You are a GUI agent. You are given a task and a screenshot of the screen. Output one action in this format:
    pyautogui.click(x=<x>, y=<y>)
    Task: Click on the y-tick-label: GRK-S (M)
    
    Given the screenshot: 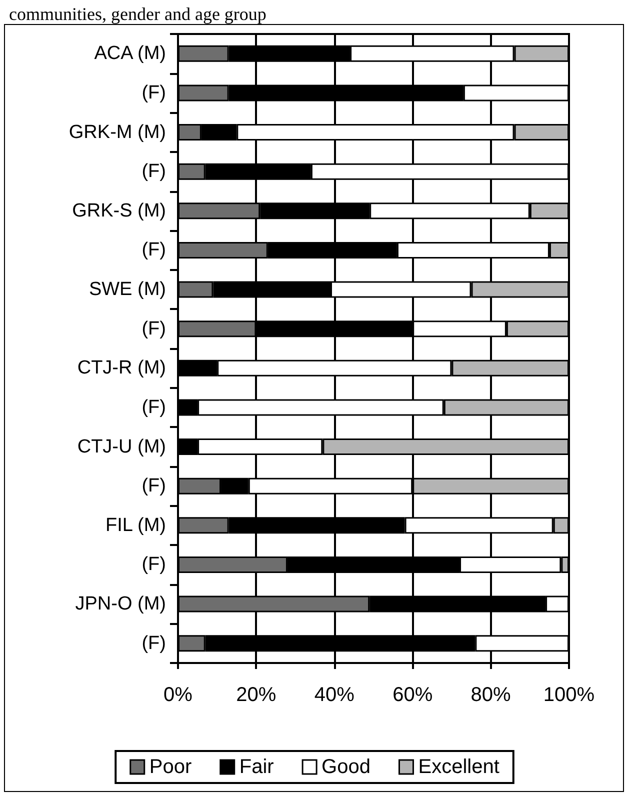 What is the action you would take?
    pyautogui.click(x=119, y=211)
    